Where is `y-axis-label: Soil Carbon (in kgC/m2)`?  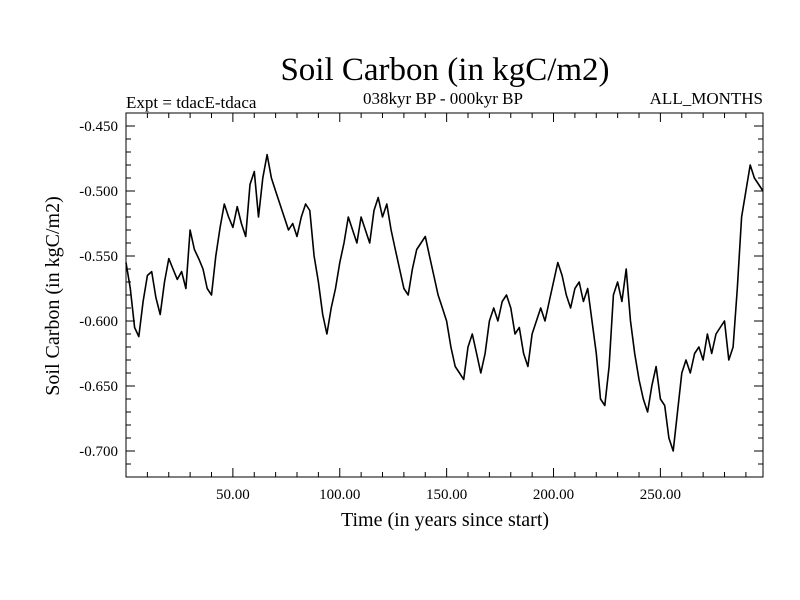
y-axis-label: Soil Carbon (in kgC/m2) is located at coordinates (53, 295).